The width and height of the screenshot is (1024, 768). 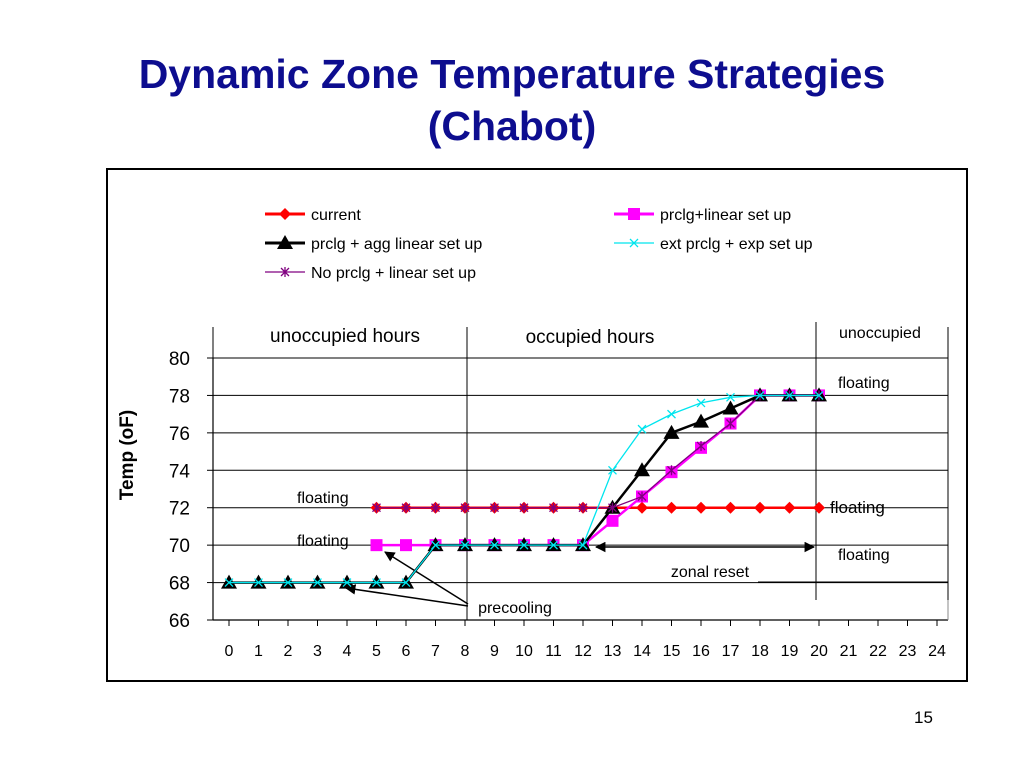 What do you see at coordinates (376, 651) in the screenshot?
I see `x-tick-label: 5` at bounding box center [376, 651].